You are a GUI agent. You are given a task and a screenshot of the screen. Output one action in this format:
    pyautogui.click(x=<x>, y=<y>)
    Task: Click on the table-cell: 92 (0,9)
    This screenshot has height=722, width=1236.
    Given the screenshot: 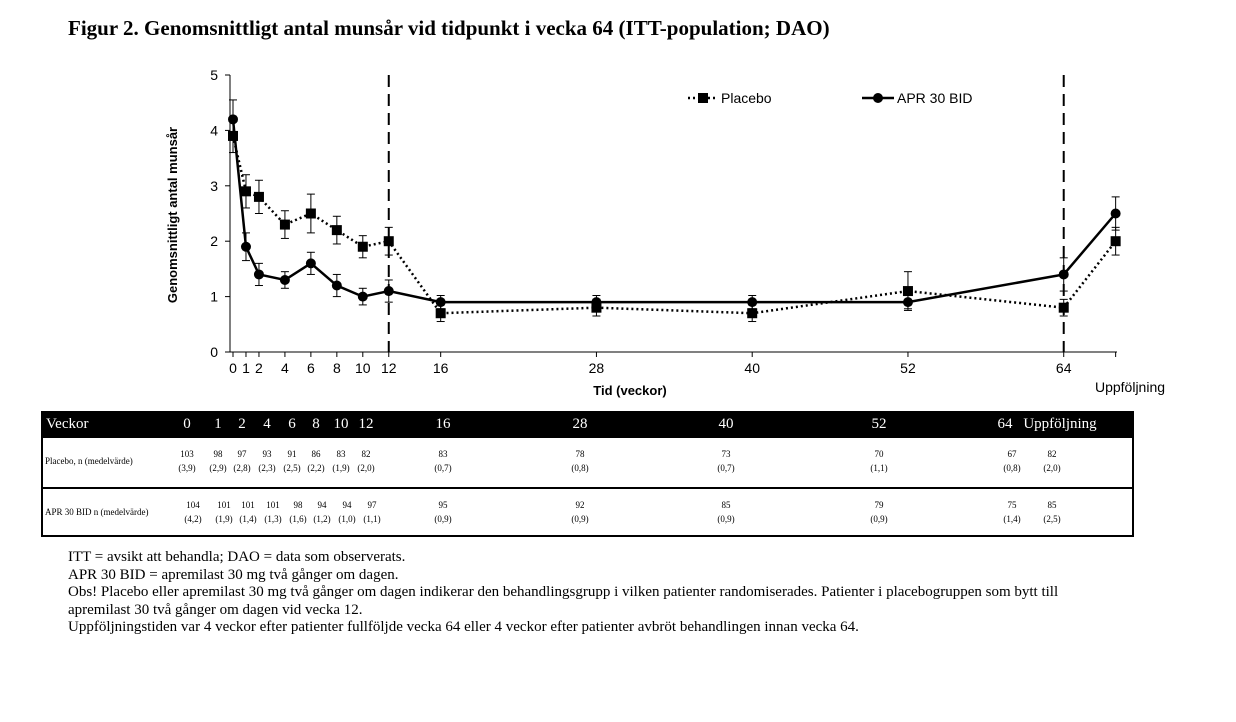 What is the action you would take?
    pyautogui.click(x=579, y=512)
    